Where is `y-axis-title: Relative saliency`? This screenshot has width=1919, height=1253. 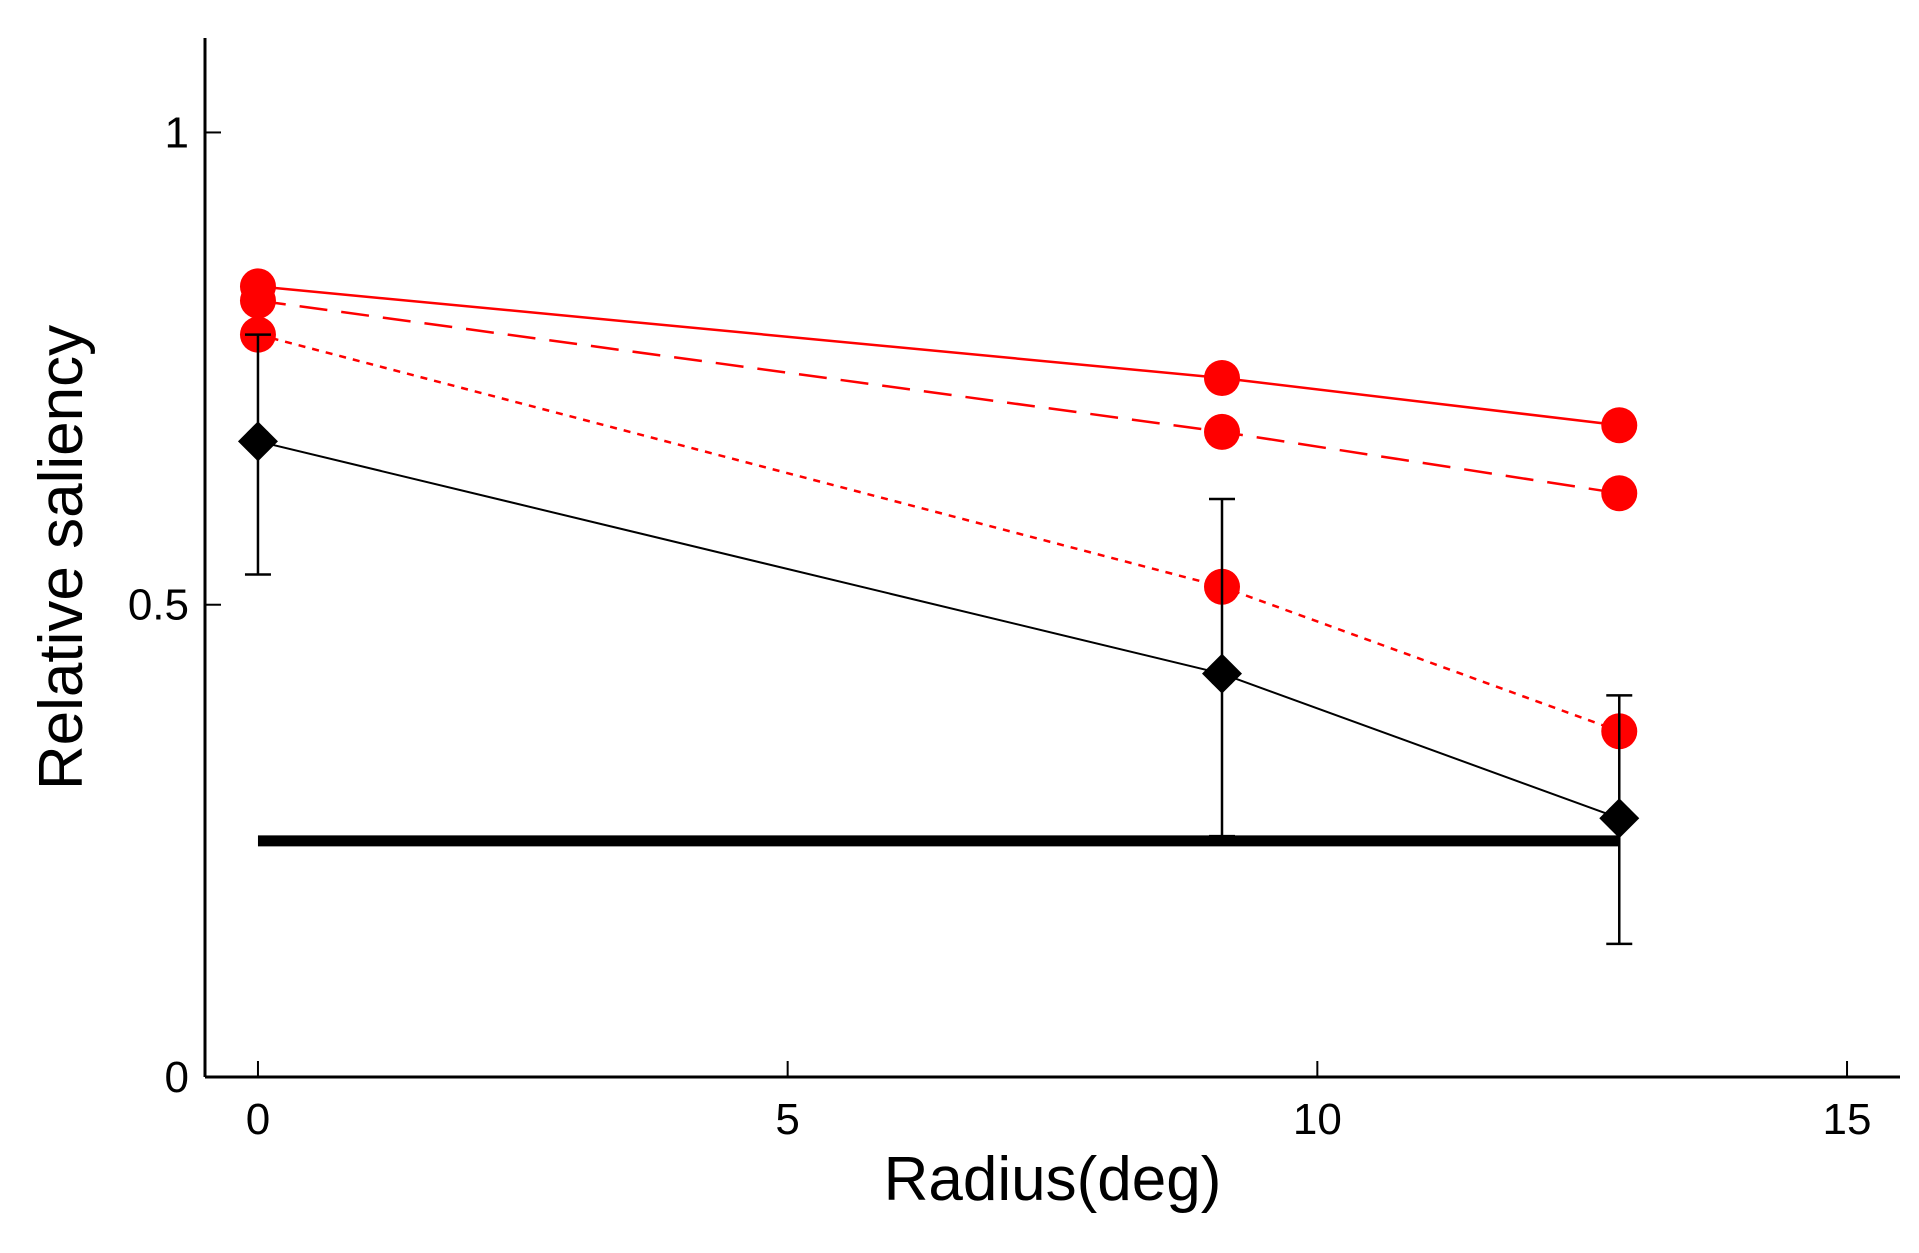 y-axis-title: Relative saliency is located at coordinates (61, 557).